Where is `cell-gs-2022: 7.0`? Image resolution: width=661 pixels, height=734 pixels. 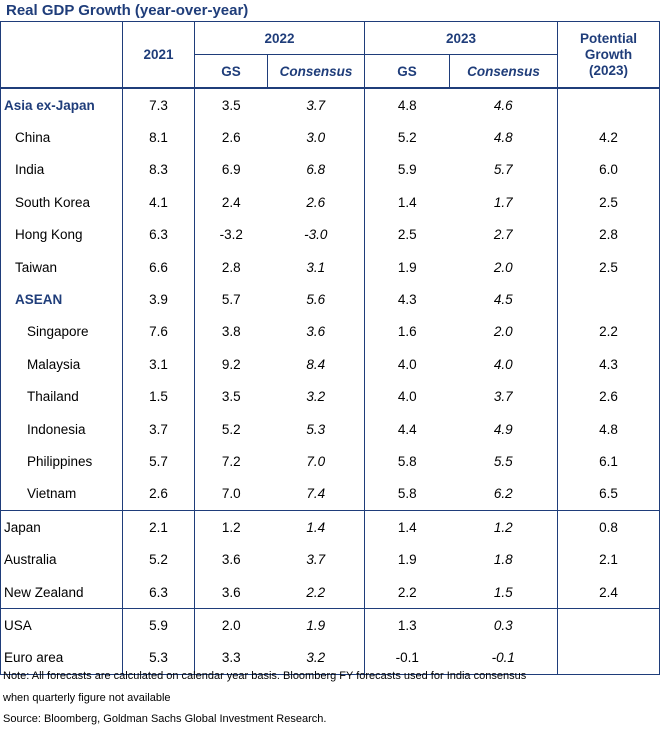 cell-gs-2022: 7.0 is located at coordinates (231, 494).